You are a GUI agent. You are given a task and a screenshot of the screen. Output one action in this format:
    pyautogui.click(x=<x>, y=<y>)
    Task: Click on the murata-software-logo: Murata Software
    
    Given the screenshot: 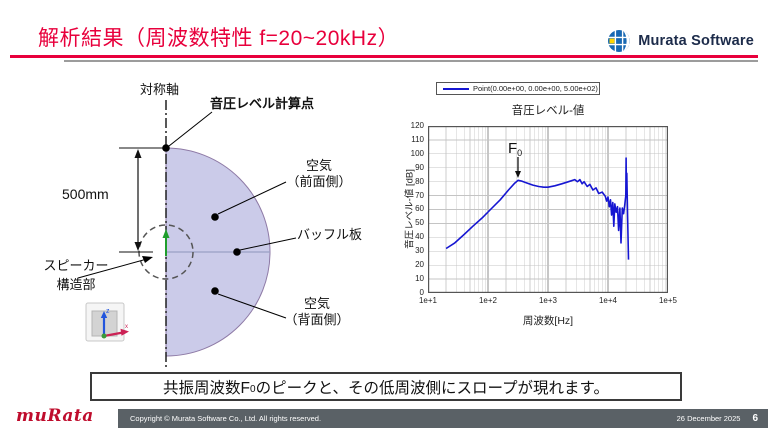 What is the action you would take?
    pyautogui.click(x=680, y=41)
    